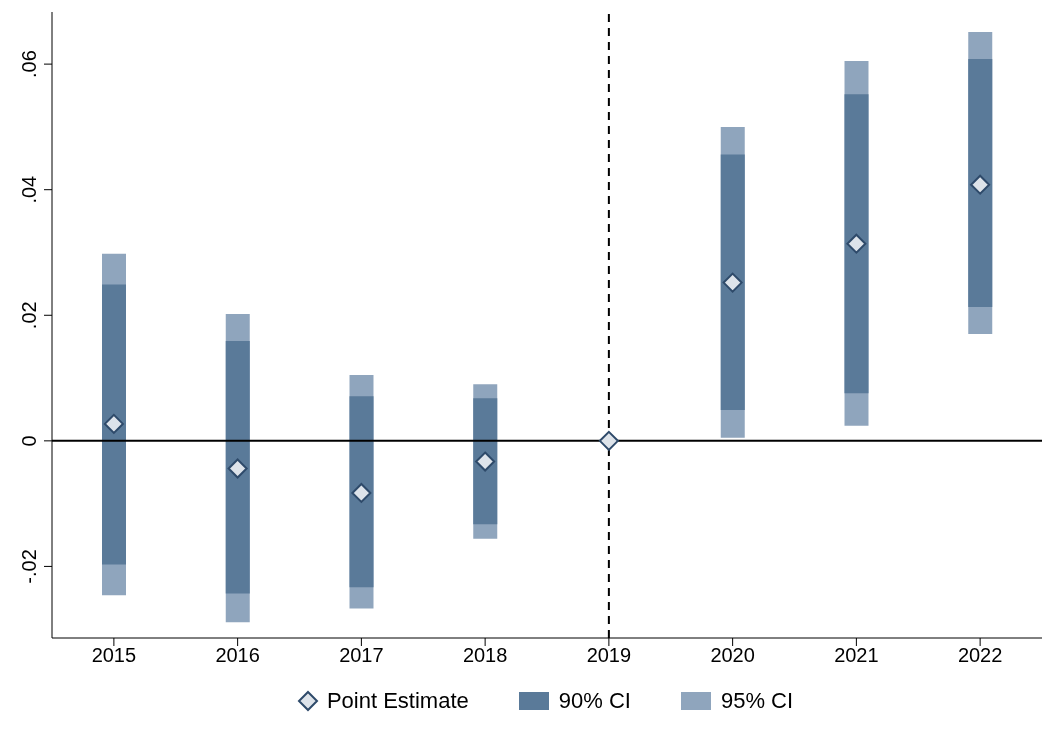 The image size is (1050, 738). Describe the element at coordinates (757, 701) in the screenshot. I see `legend-label: 95% CI` at that location.